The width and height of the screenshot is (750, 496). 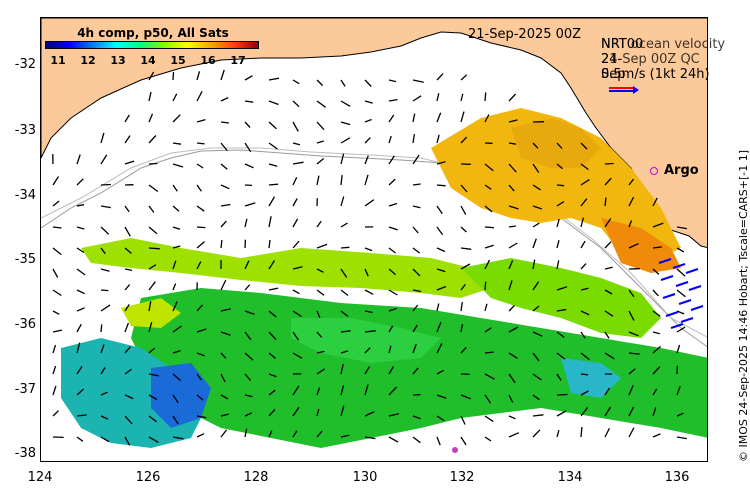 I want to click on legend-subtitle: 21-Sep 00Z QC, so click(x=650, y=59).